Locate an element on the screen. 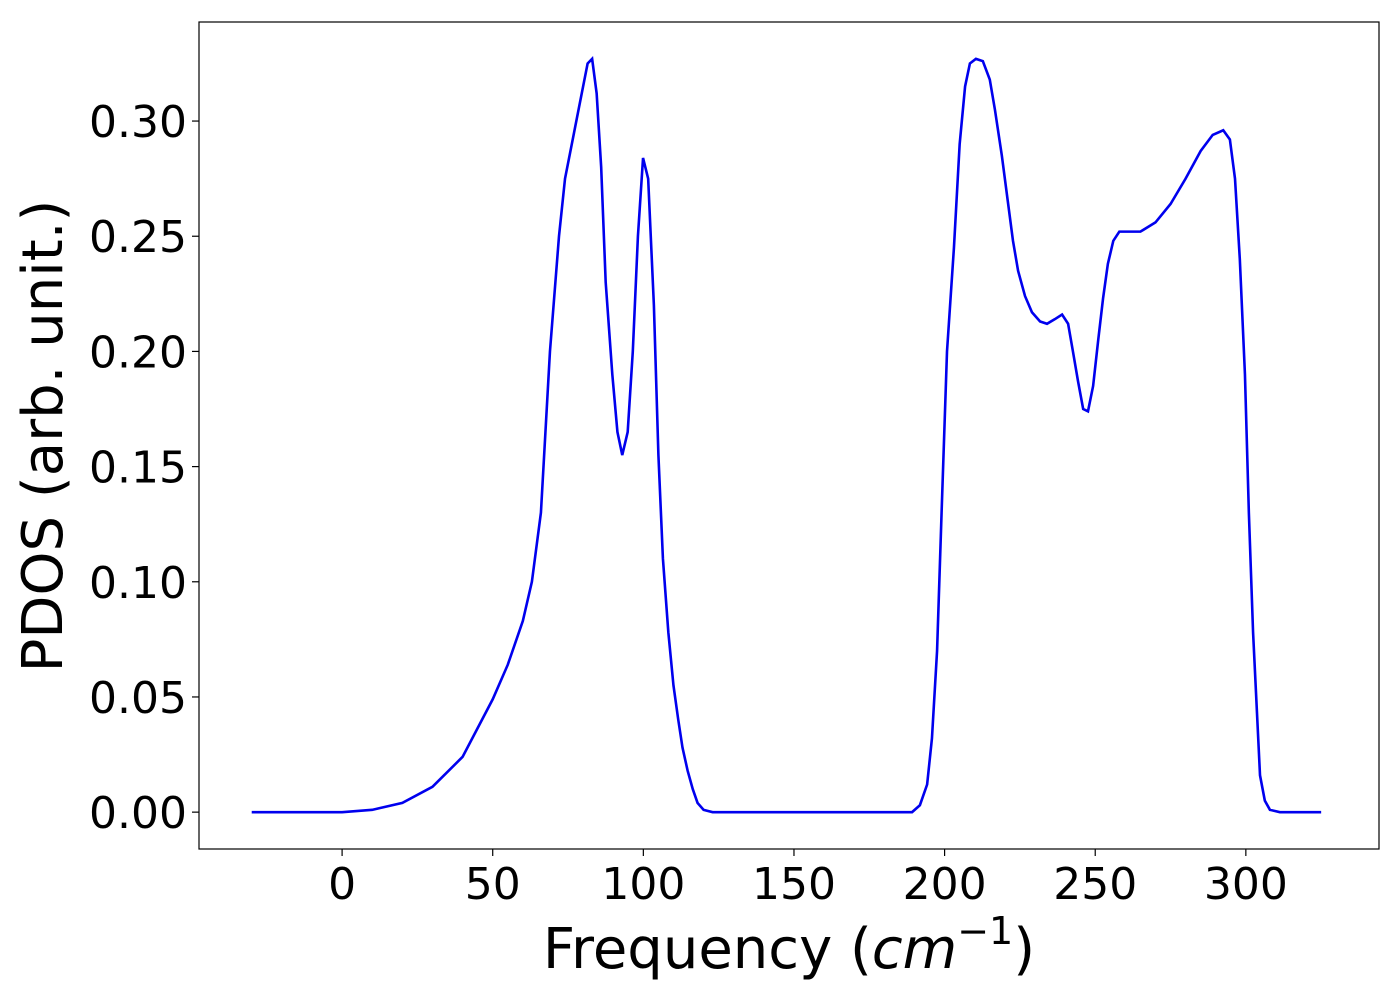 The image size is (1400, 1000). x-tick-label: 300 is located at coordinates (1246, 884).